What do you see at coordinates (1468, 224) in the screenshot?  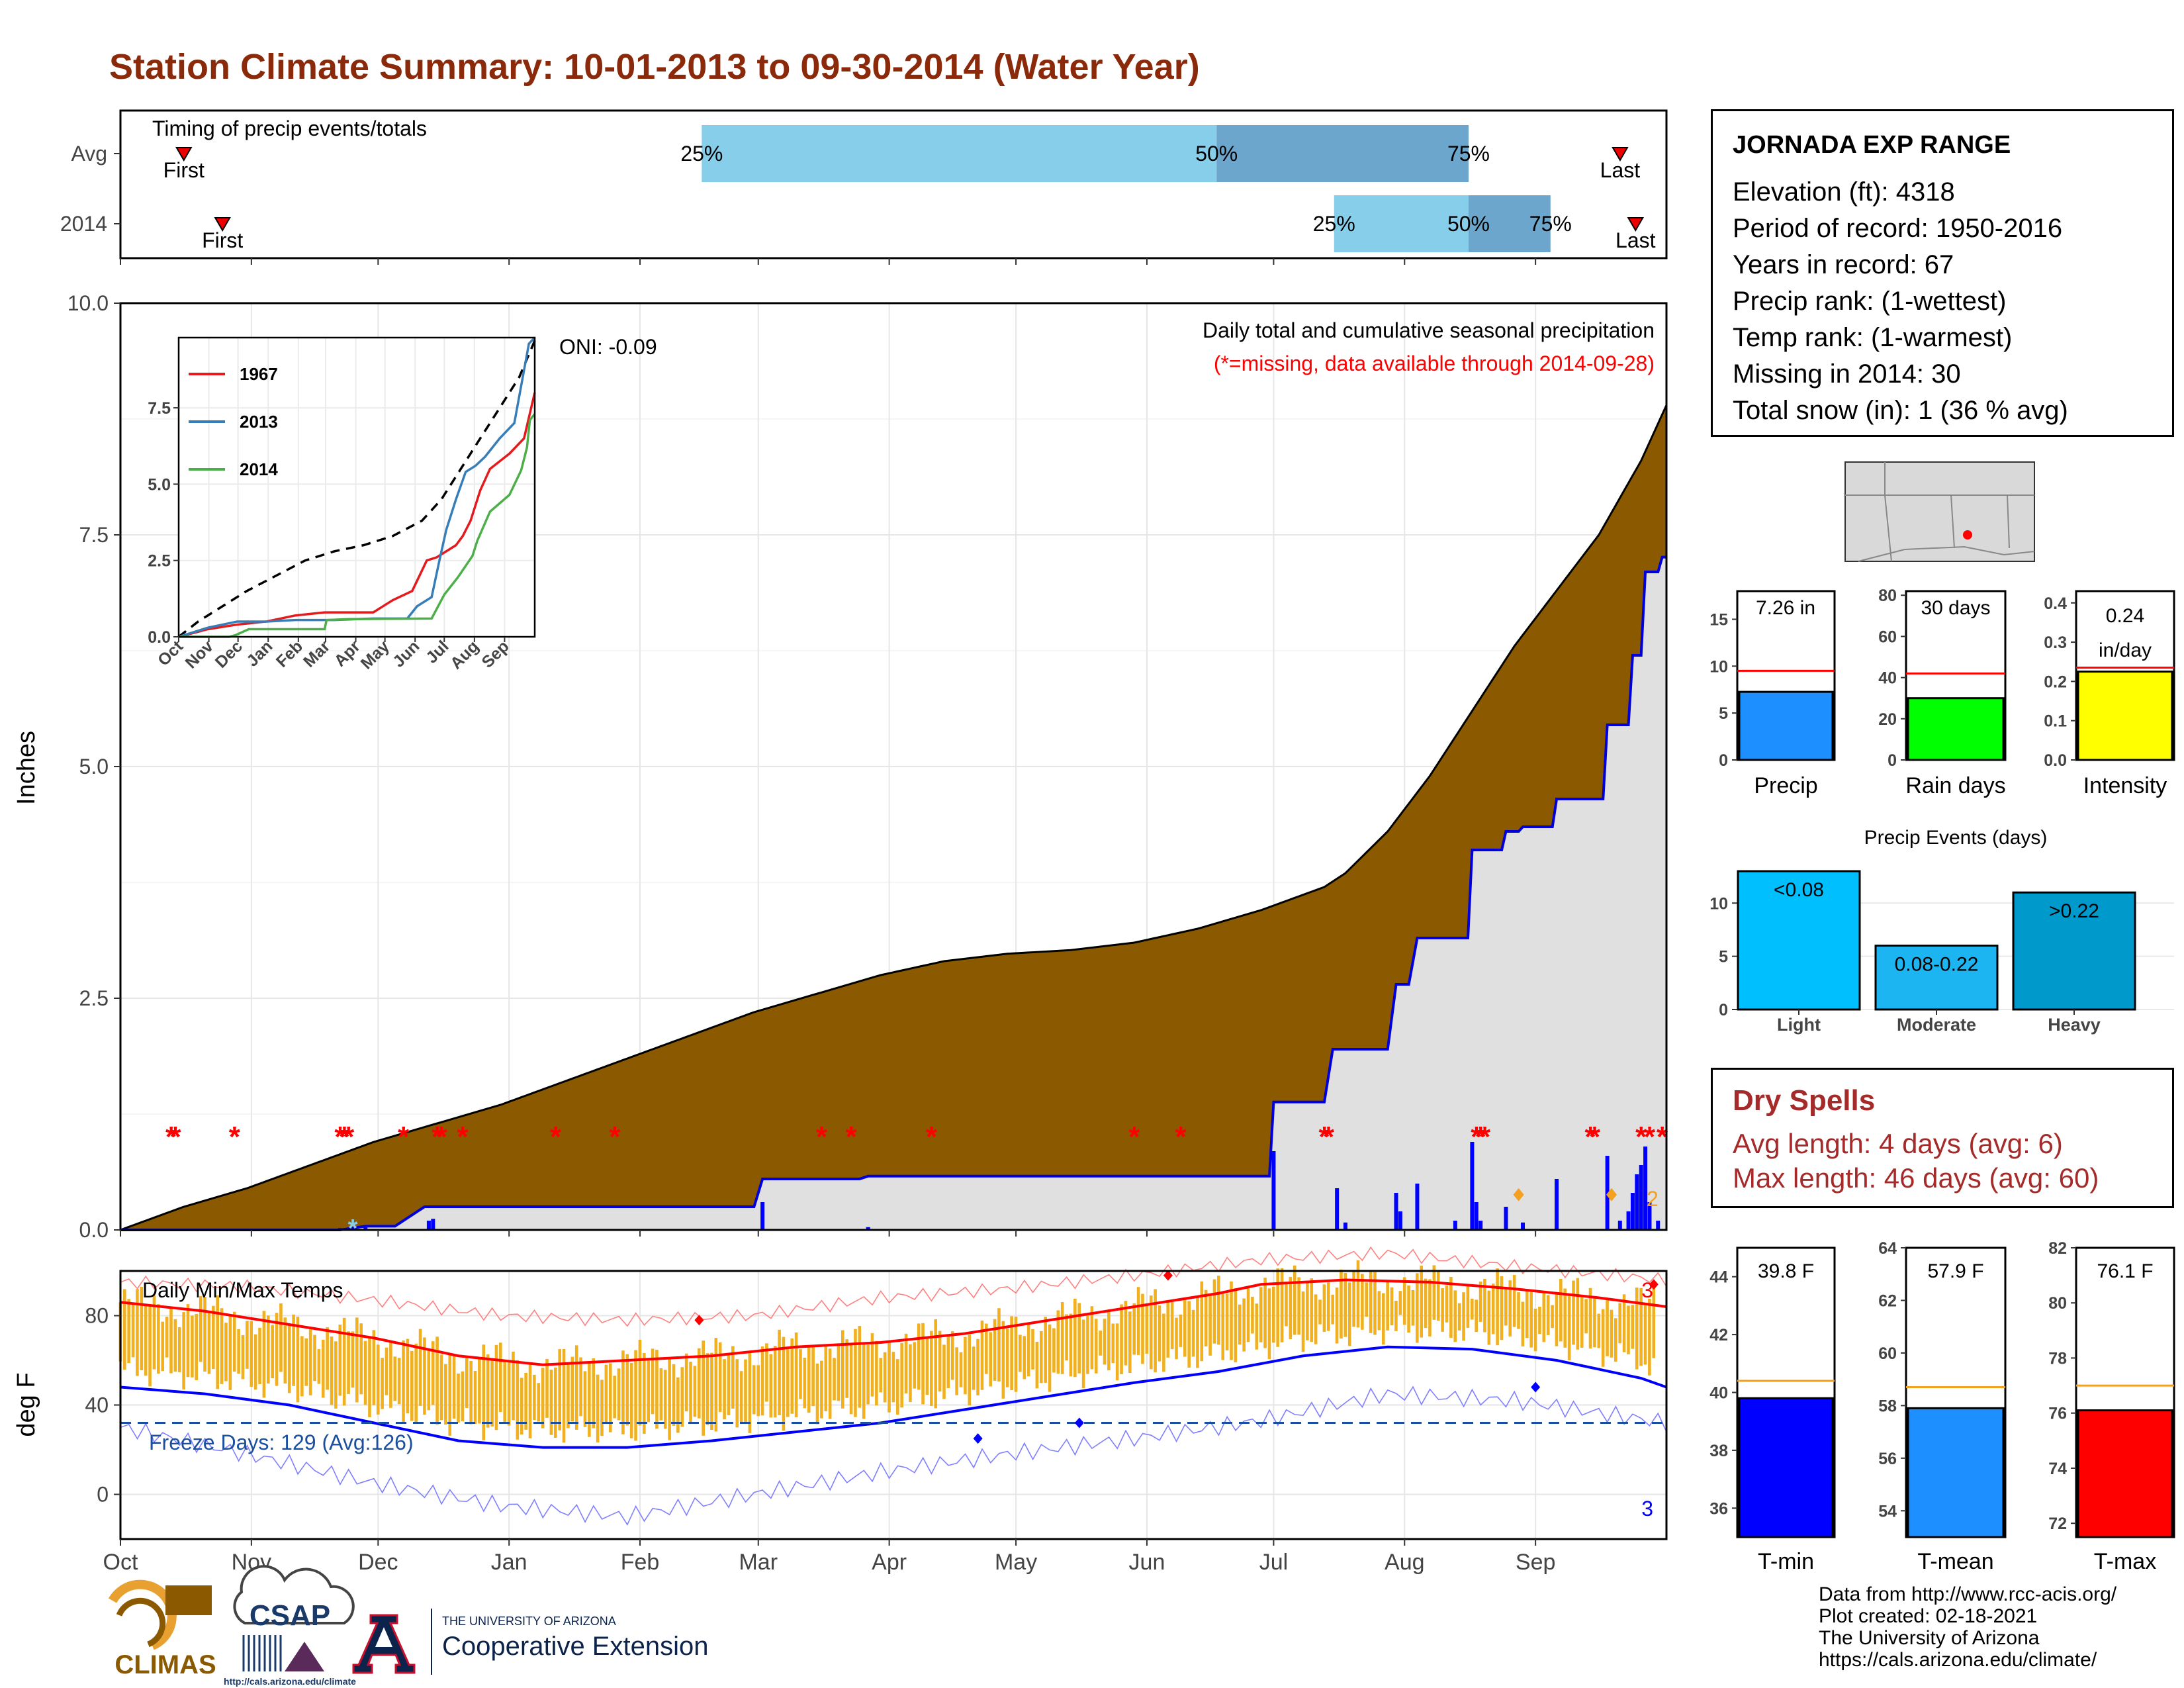 I see `timing-50-label: 50%` at bounding box center [1468, 224].